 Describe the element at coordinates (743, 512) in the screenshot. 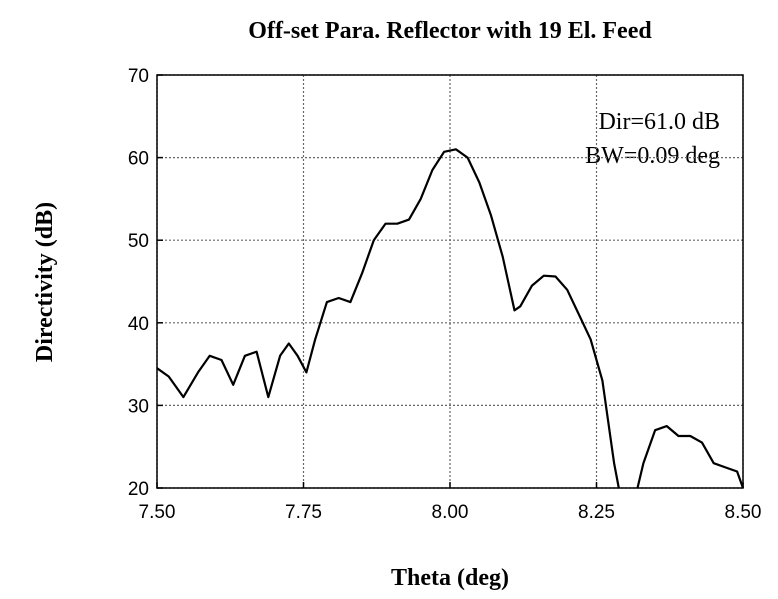

I see `x-tick-label: 8.50` at that location.